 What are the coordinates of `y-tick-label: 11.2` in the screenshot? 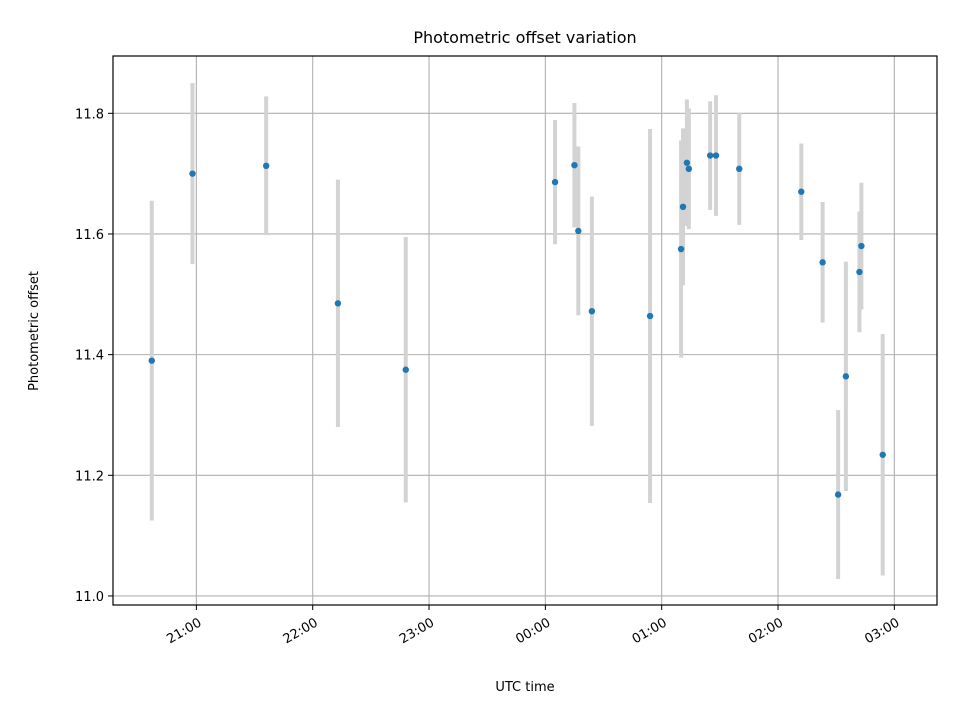 It's located at (89, 476).